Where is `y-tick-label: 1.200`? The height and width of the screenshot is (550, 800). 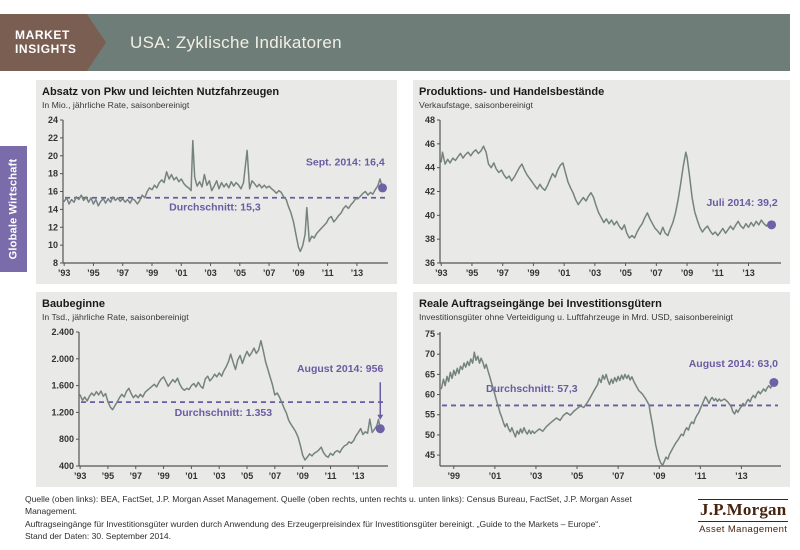 y-tick-label: 1.200 is located at coordinates (62, 412).